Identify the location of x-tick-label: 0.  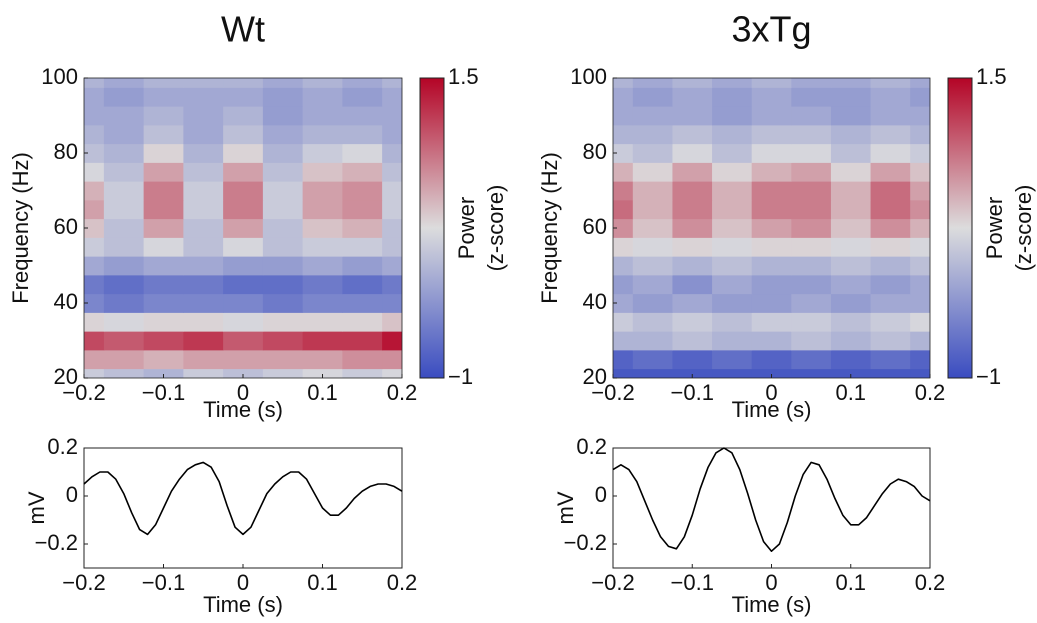
(243, 582).